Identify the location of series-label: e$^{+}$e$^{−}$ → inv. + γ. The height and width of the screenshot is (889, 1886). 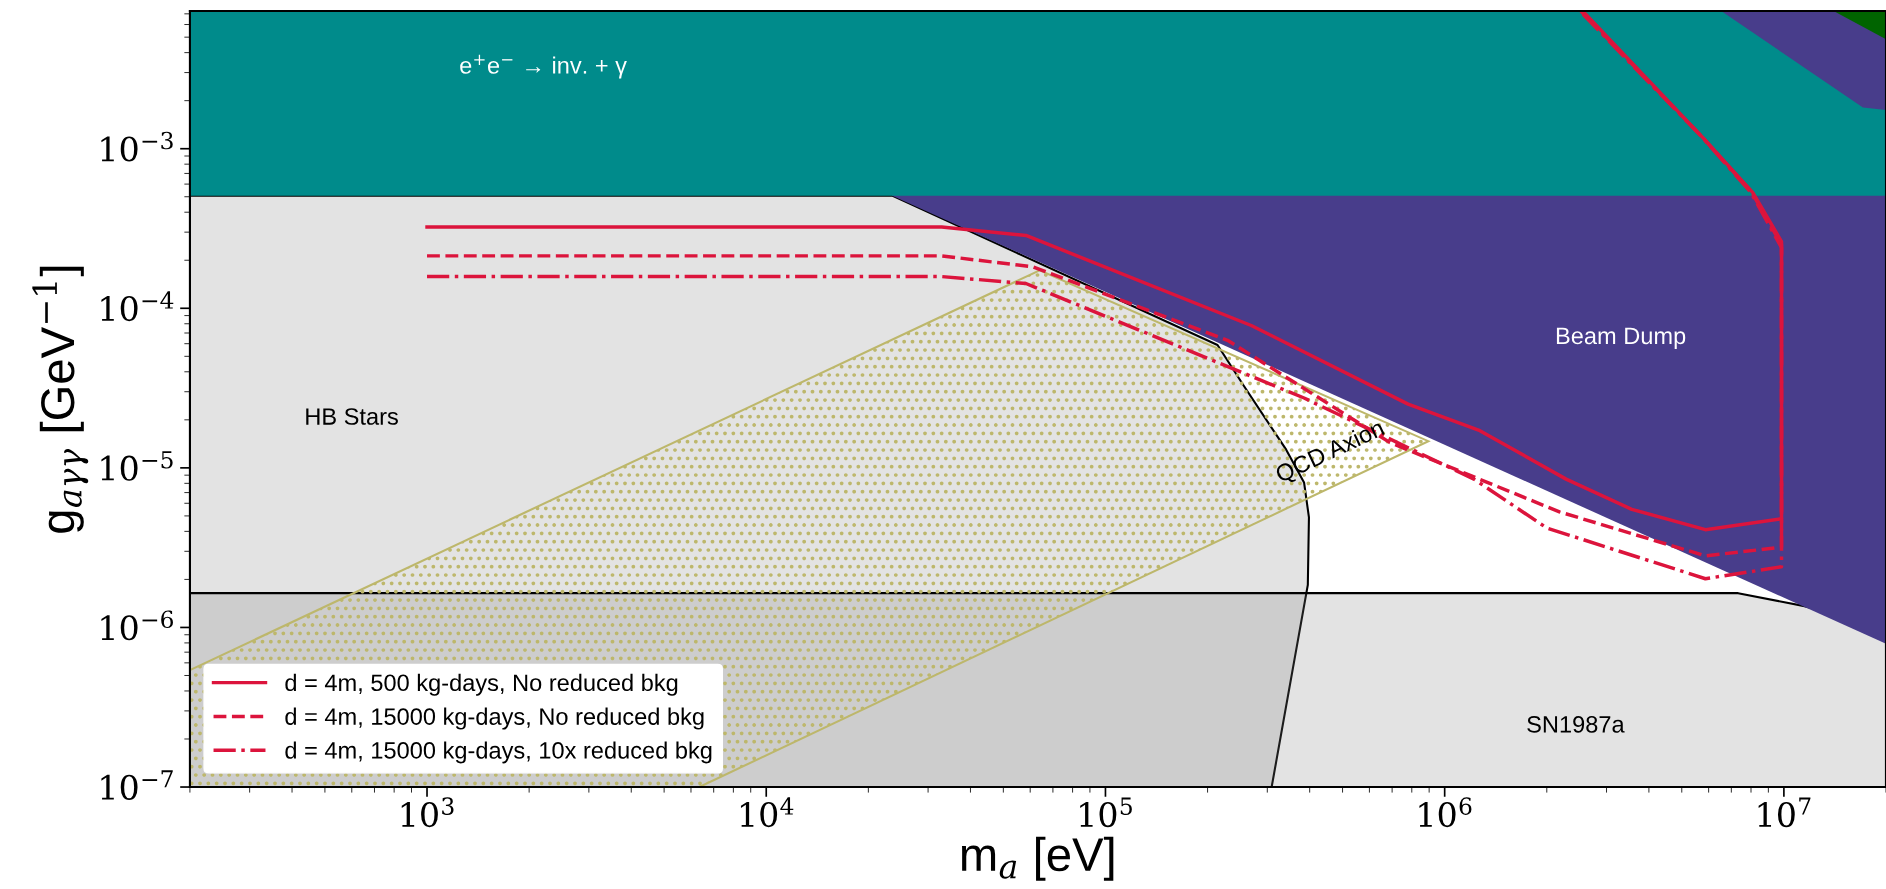
(543, 66).